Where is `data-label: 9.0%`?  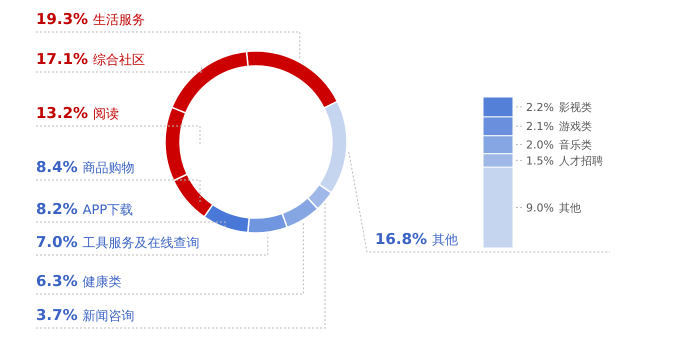
data-label: 9.0% is located at coordinates (540, 208).